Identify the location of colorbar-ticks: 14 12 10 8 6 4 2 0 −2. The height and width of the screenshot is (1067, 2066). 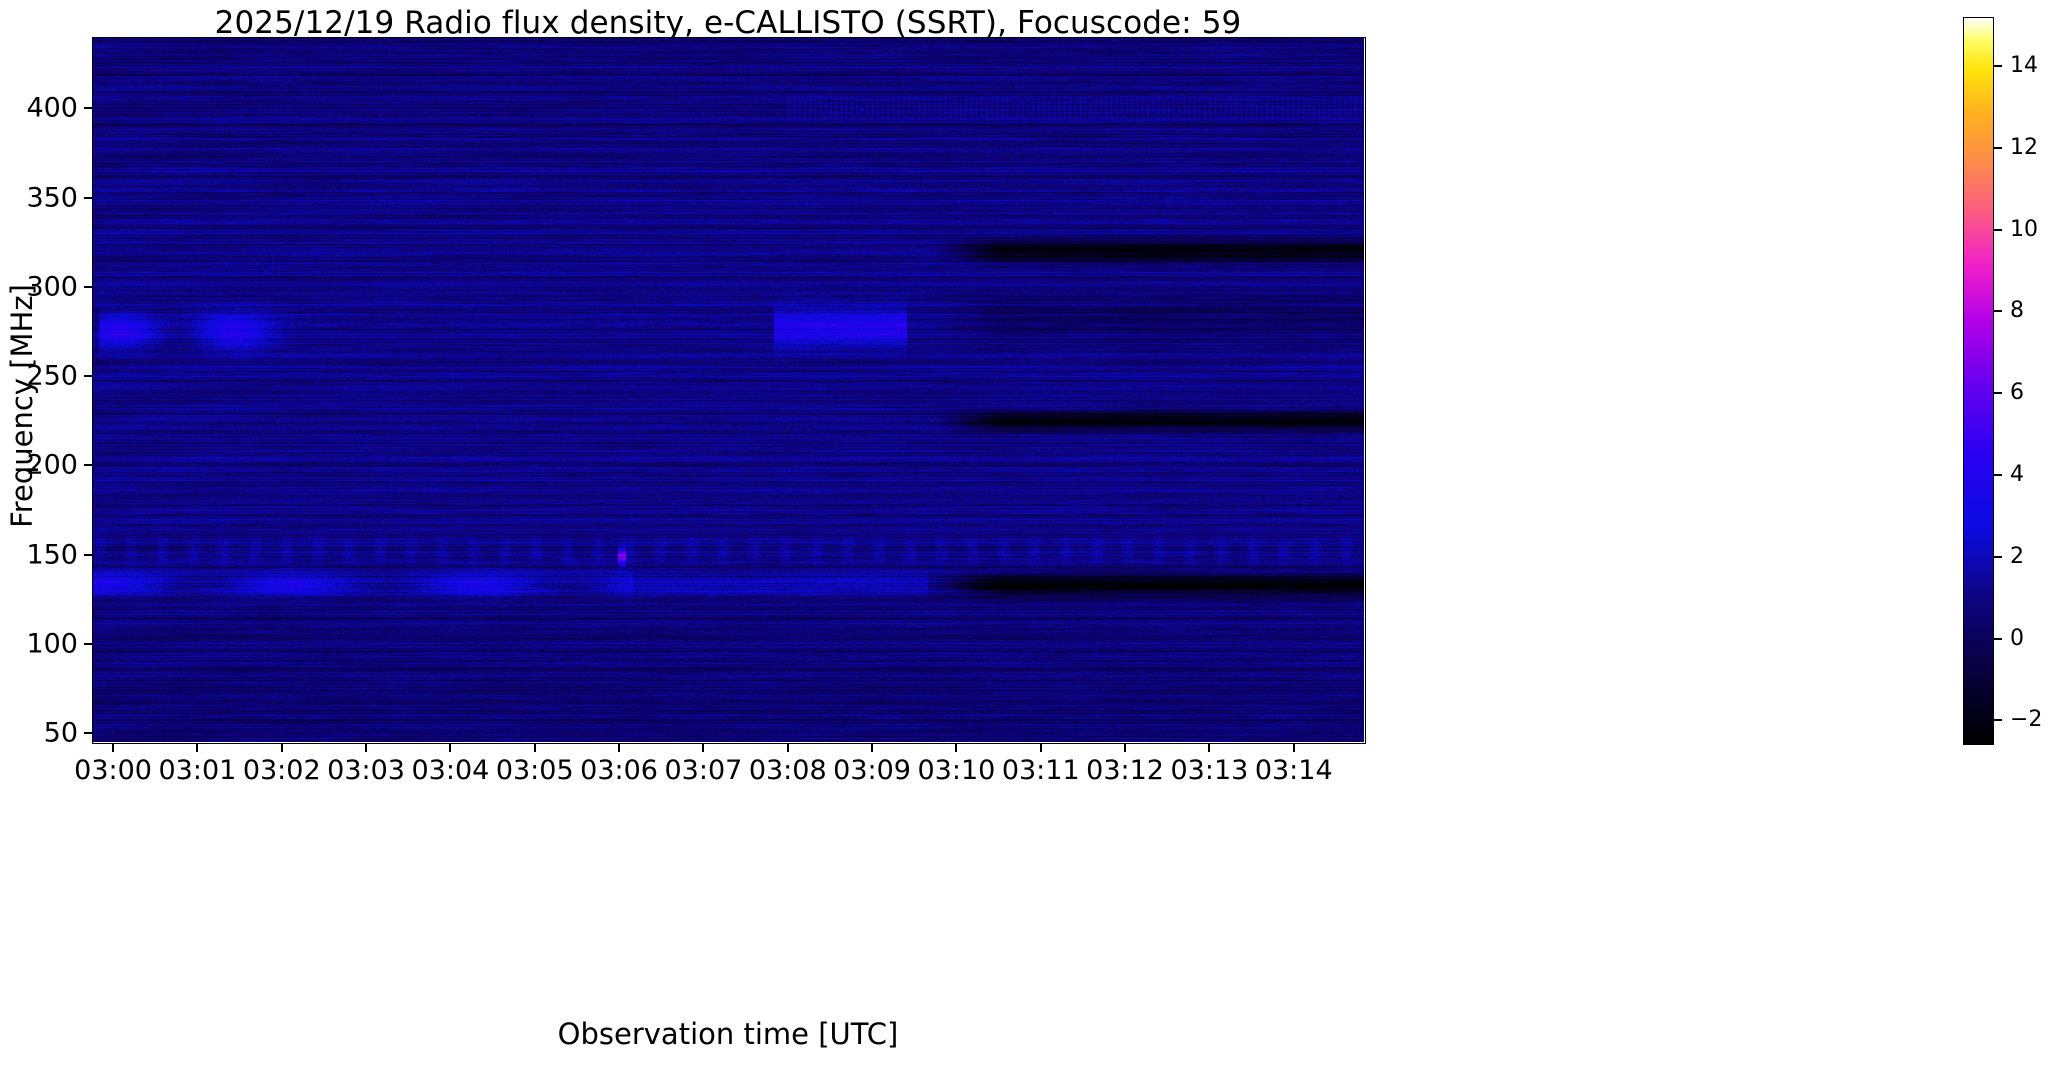
(2030, 533).